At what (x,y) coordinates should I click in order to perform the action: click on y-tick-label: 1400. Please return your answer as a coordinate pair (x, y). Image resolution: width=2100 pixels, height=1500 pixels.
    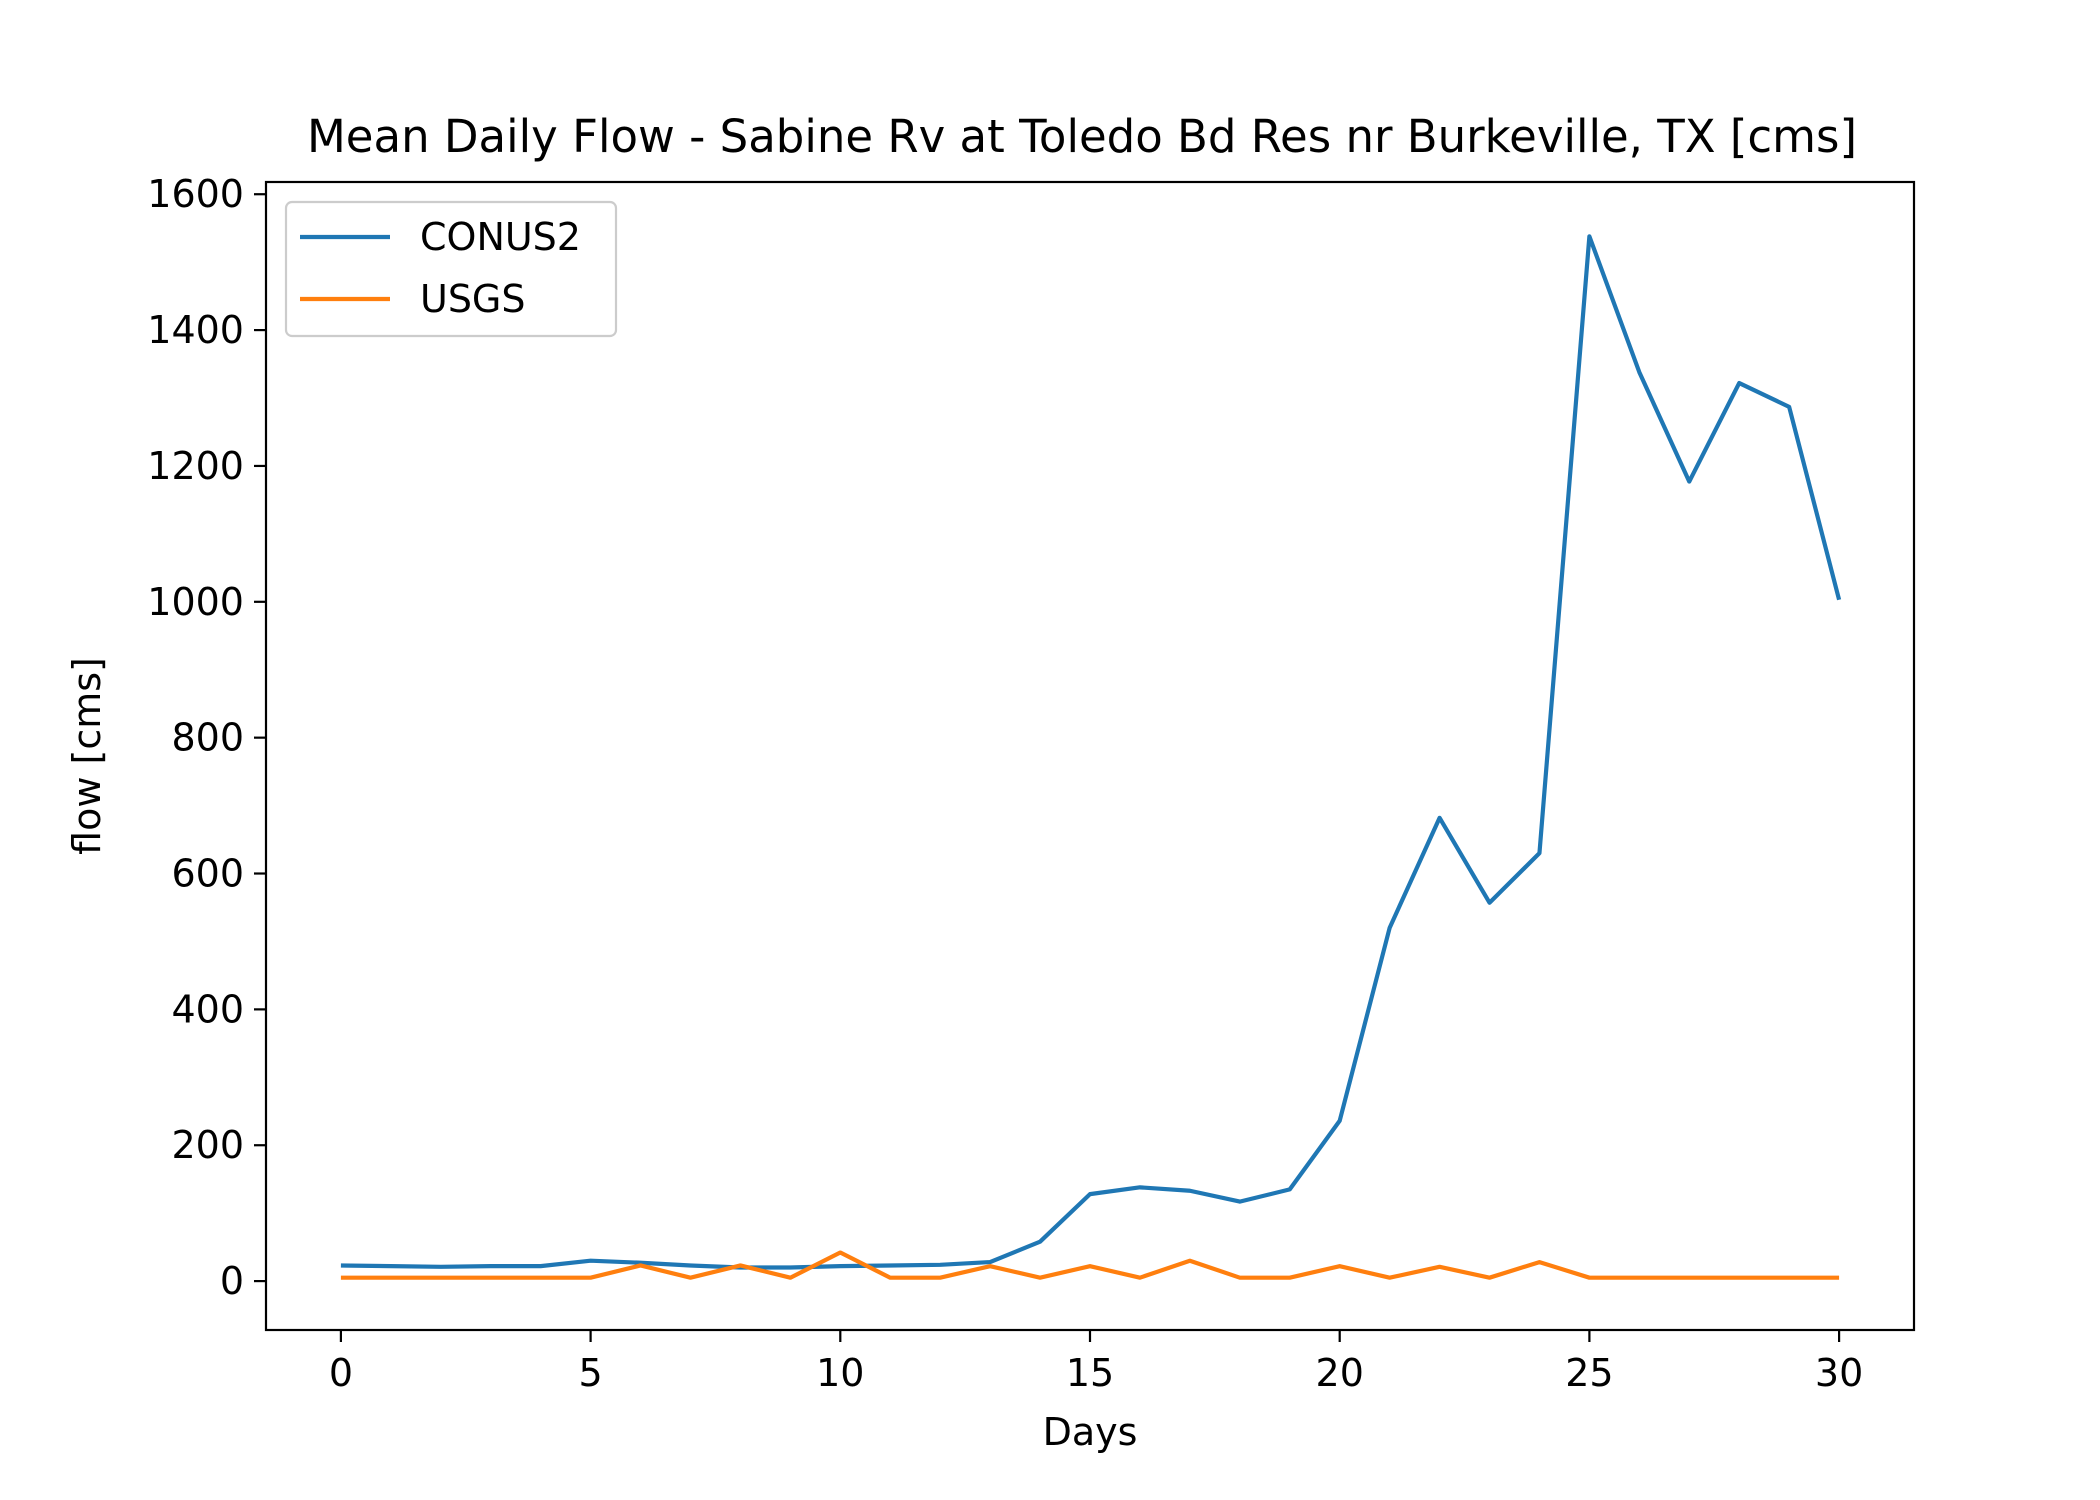
    Looking at the image, I should click on (195, 330).